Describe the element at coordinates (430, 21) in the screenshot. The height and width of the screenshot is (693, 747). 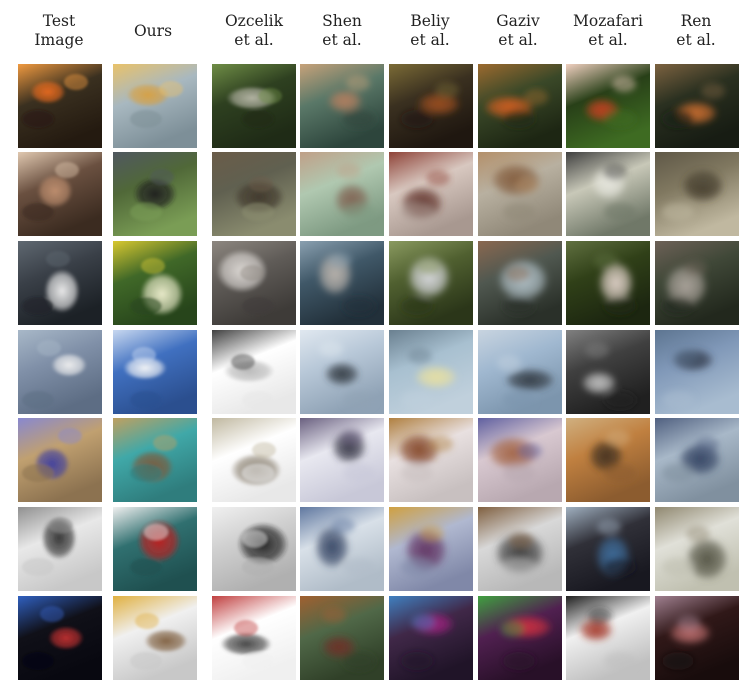
I see `column-header-line1: Beliy` at that location.